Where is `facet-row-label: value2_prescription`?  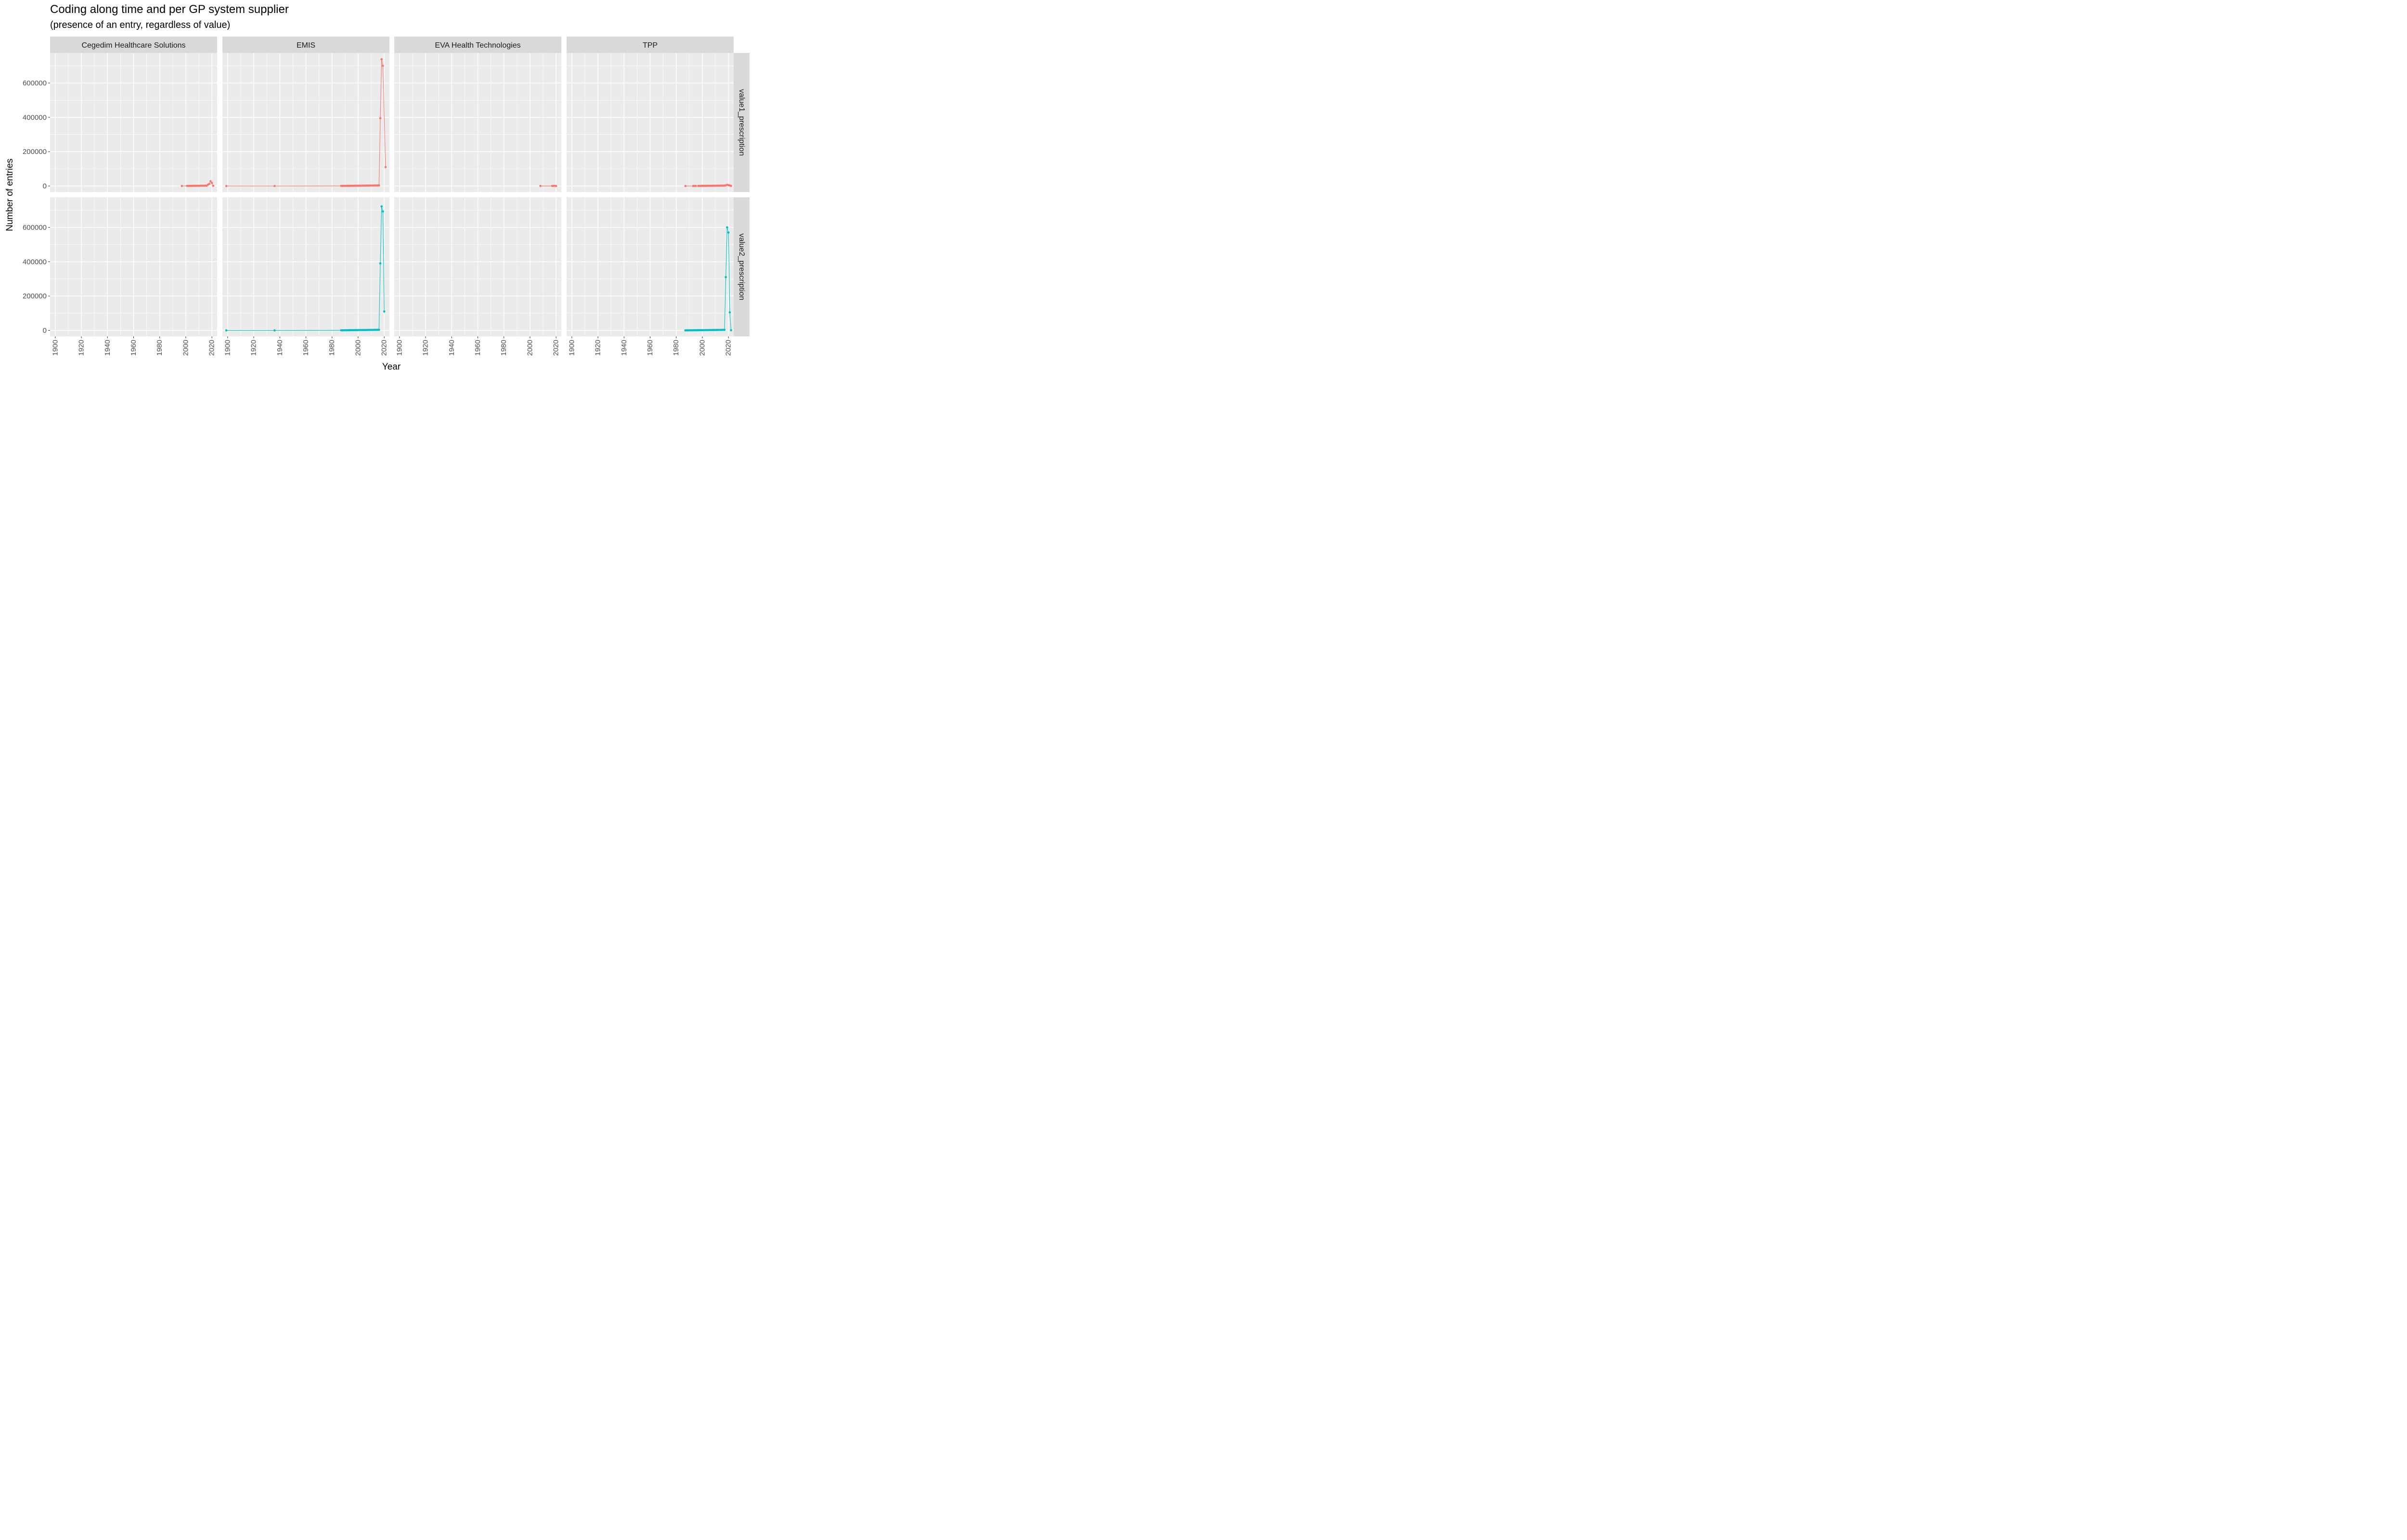 facet-row-label: value2_prescription is located at coordinates (742, 266).